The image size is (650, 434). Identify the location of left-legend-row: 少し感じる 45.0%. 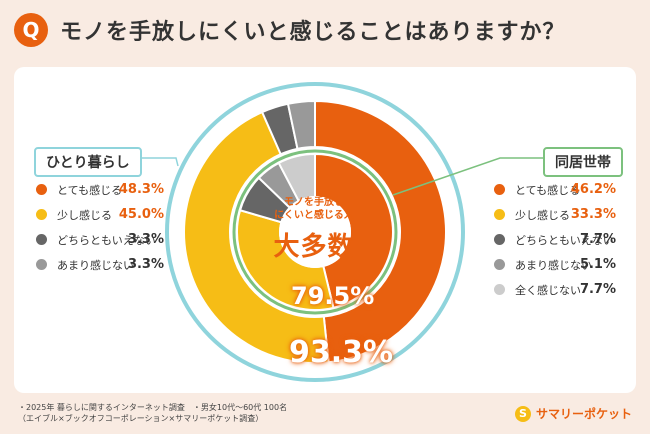
(100, 214).